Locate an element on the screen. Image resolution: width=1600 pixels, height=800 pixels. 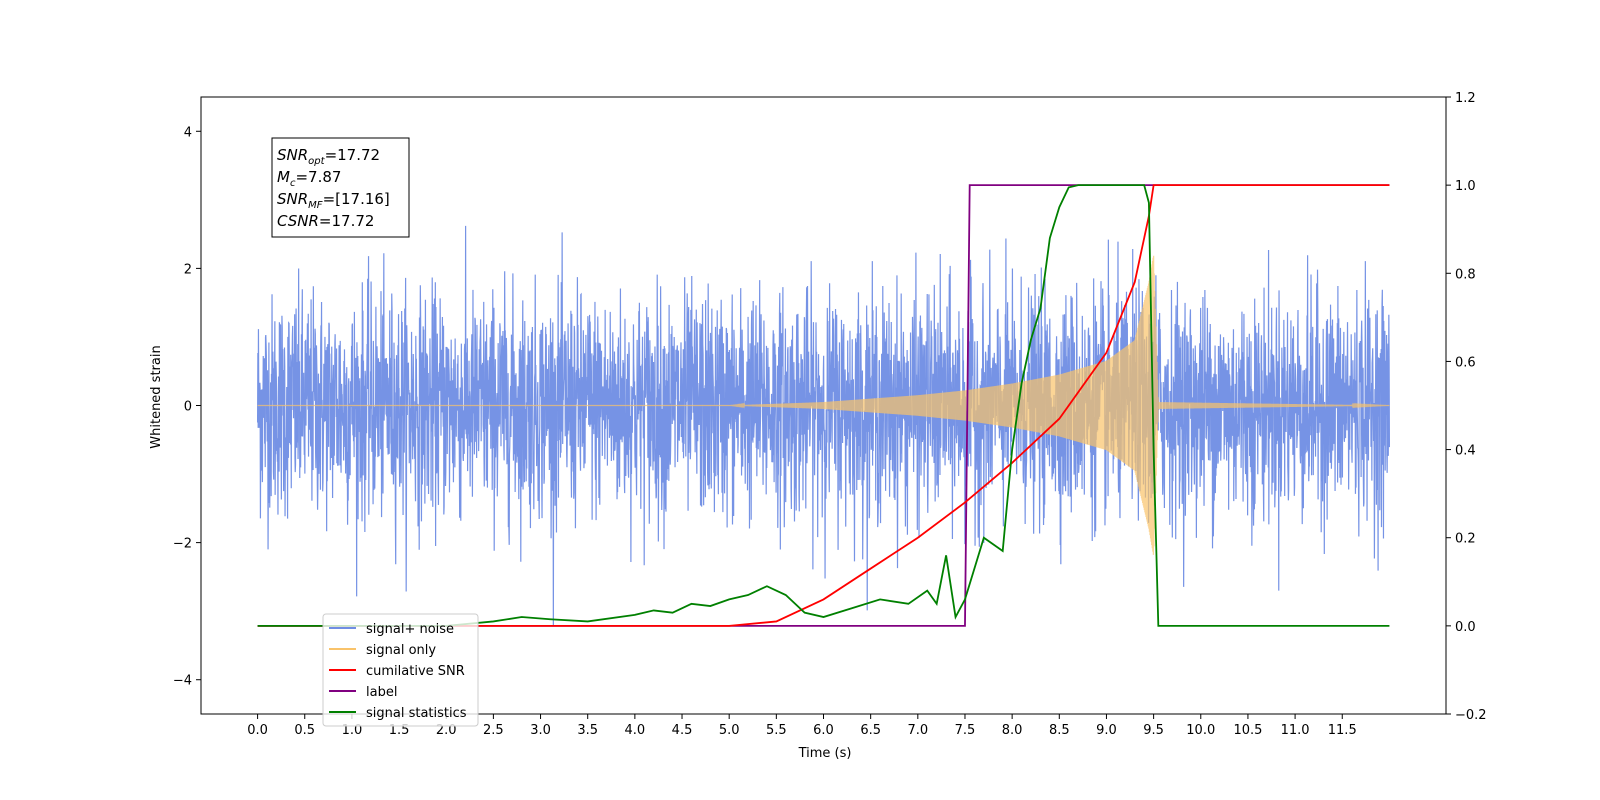
y-tick-label: 0 is located at coordinates (188, 407).